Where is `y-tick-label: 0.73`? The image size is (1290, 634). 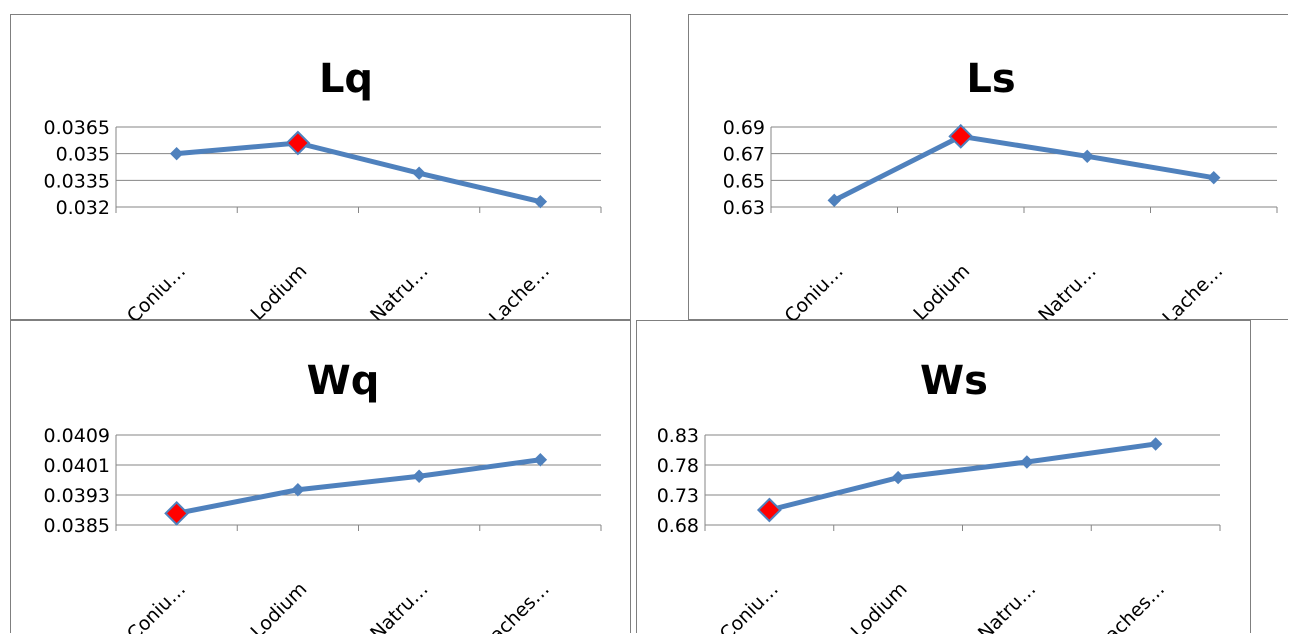
y-tick-label: 0.73 is located at coordinates (678, 496).